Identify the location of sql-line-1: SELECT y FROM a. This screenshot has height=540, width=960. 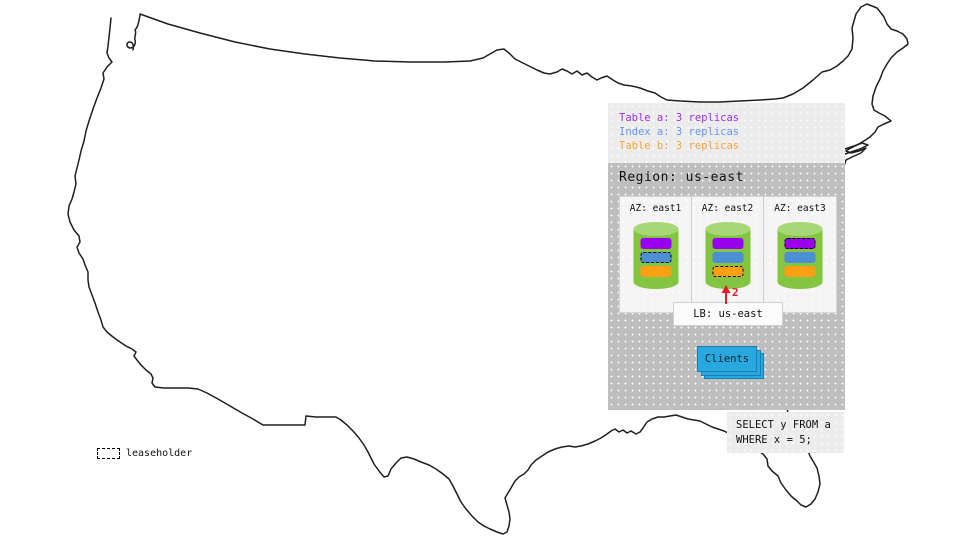
(783, 425).